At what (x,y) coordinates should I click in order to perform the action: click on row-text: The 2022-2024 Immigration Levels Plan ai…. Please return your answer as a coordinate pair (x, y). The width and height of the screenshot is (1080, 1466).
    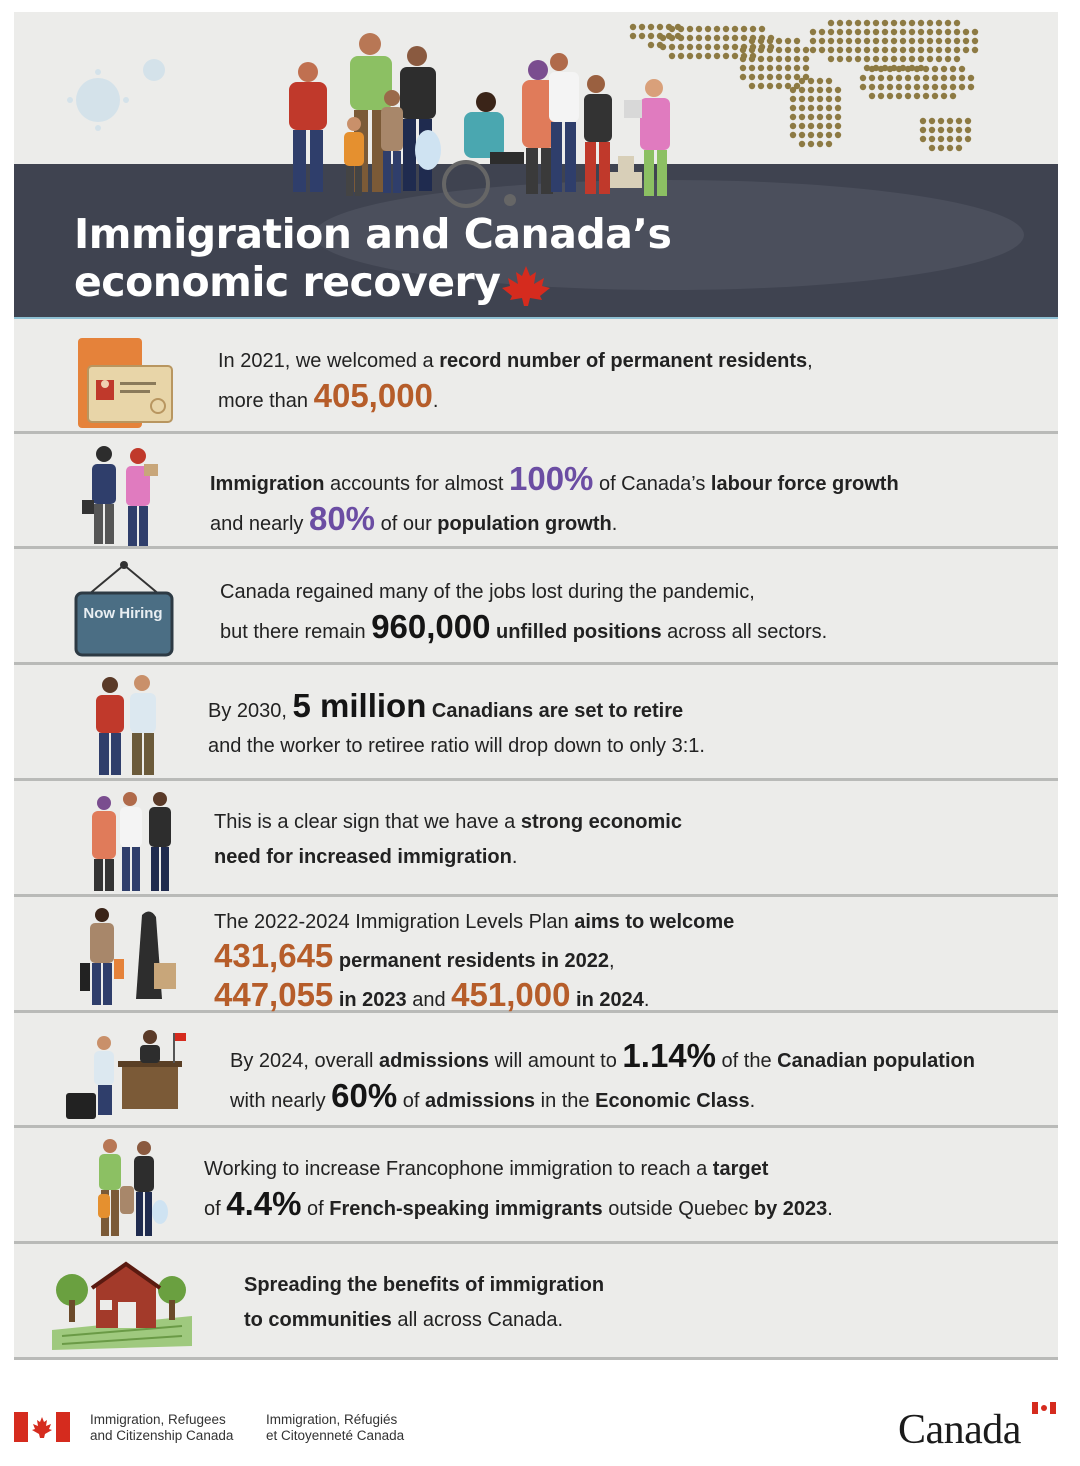
    Looking at the image, I should click on (474, 962).